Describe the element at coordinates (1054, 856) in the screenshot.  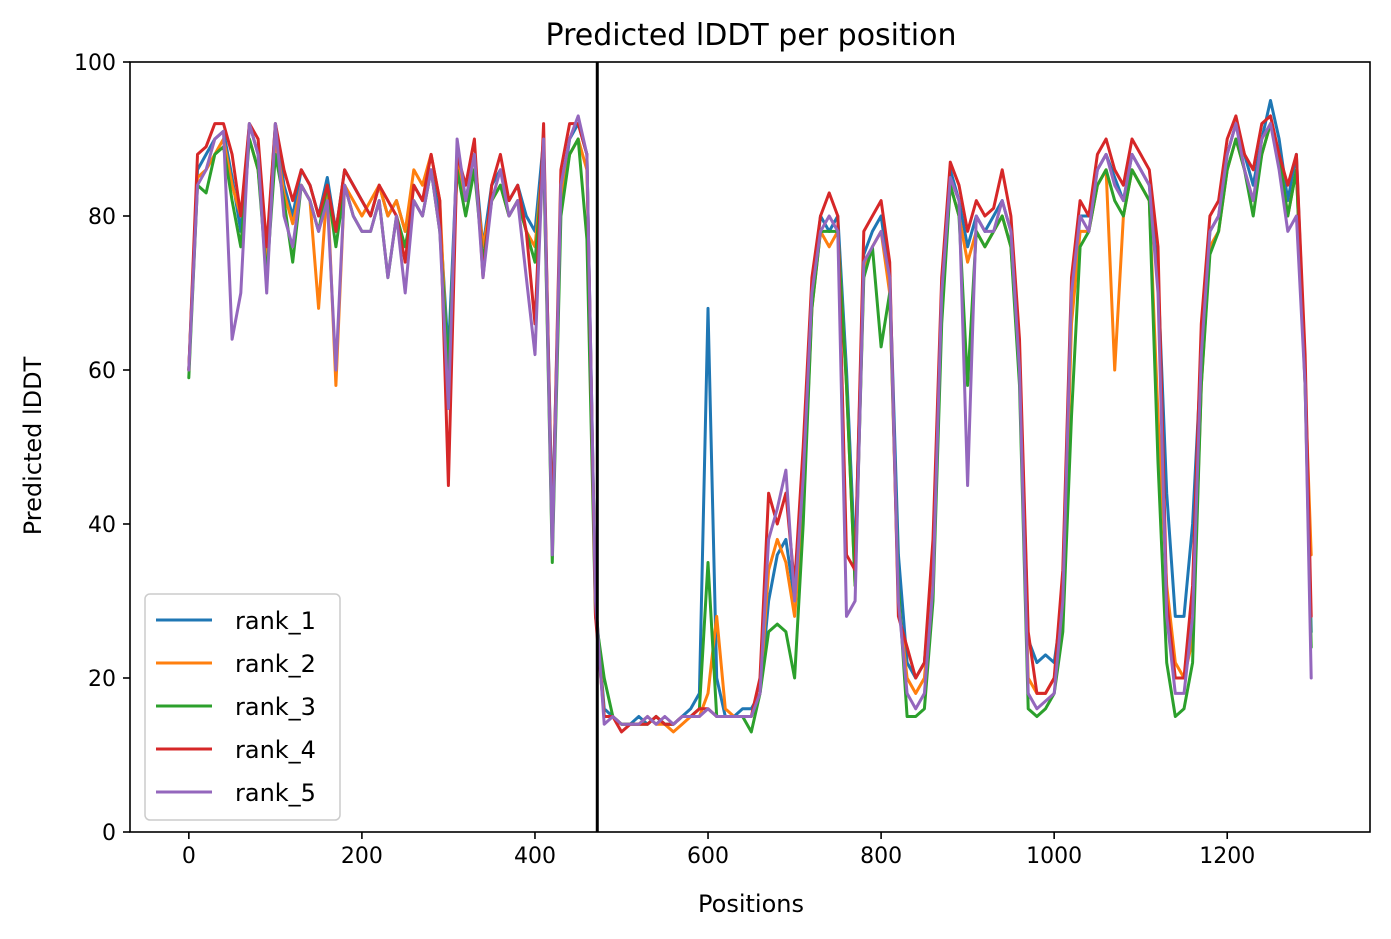
I see `x-tick-label: 1000` at that location.